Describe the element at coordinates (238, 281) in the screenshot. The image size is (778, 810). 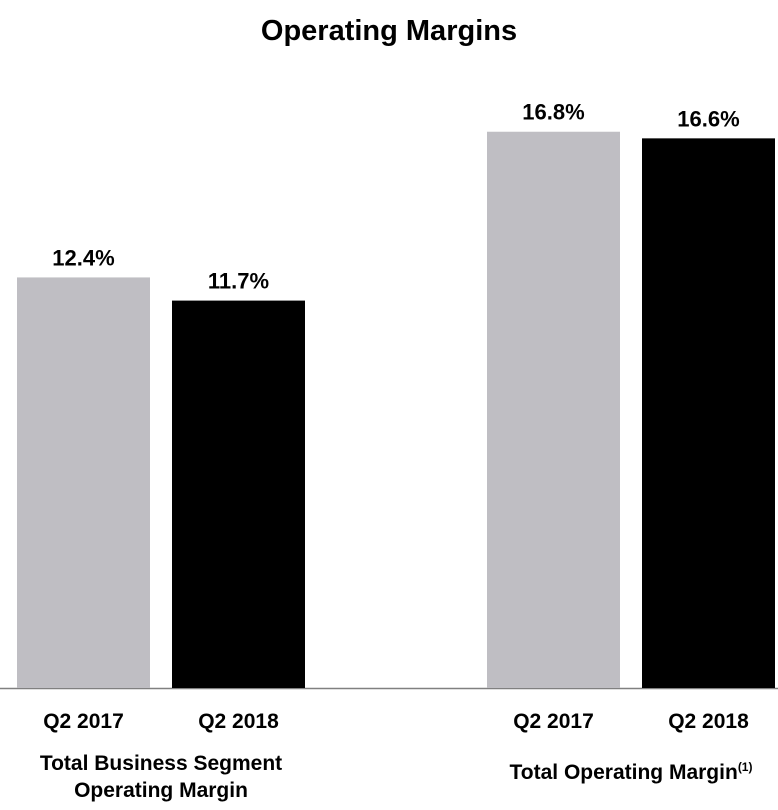
I see `value-label: 11.7%` at that location.